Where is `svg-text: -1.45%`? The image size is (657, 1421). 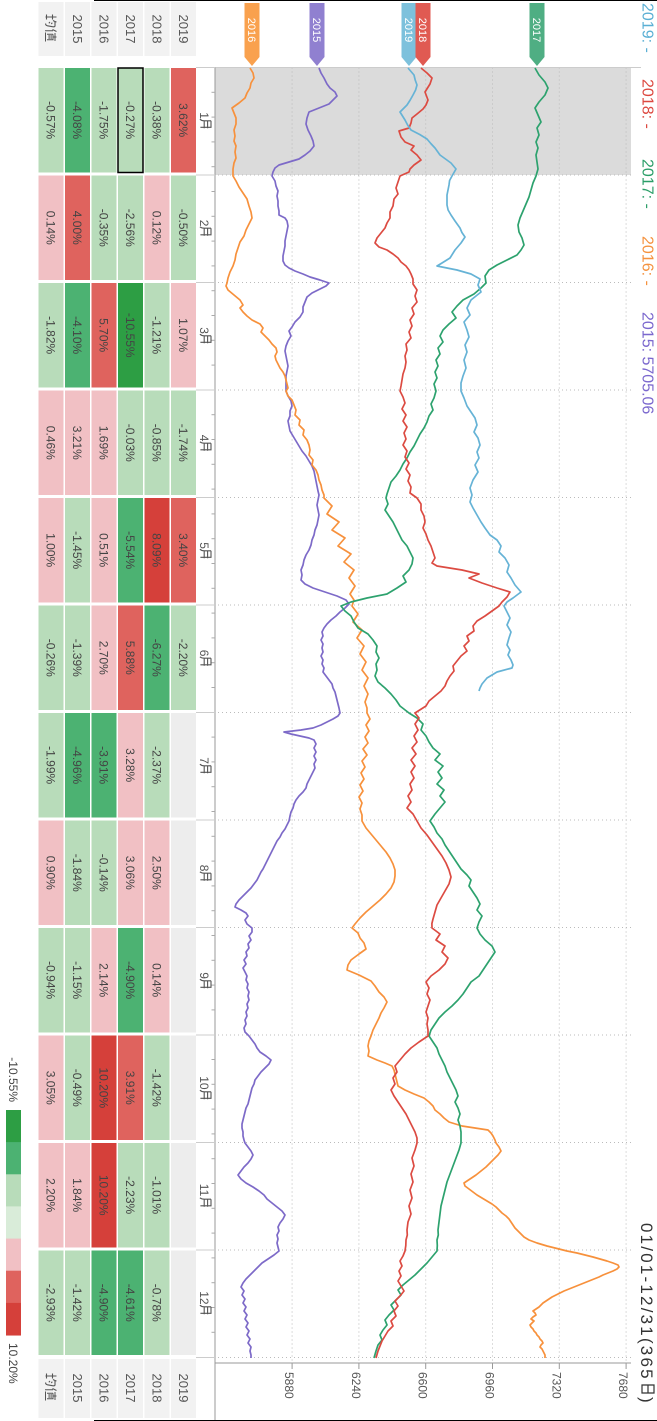 svg-text: -1.45% is located at coordinates (77, 550).